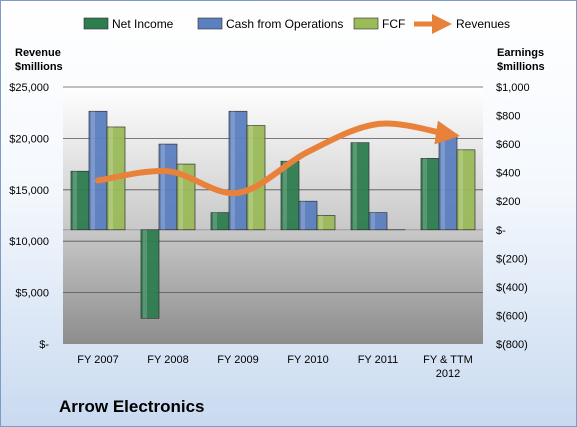 The width and height of the screenshot is (577, 427). What do you see at coordinates (512, 316) in the screenshot?
I see `right-tick-label: $(600)` at bounding box center [512, 316].